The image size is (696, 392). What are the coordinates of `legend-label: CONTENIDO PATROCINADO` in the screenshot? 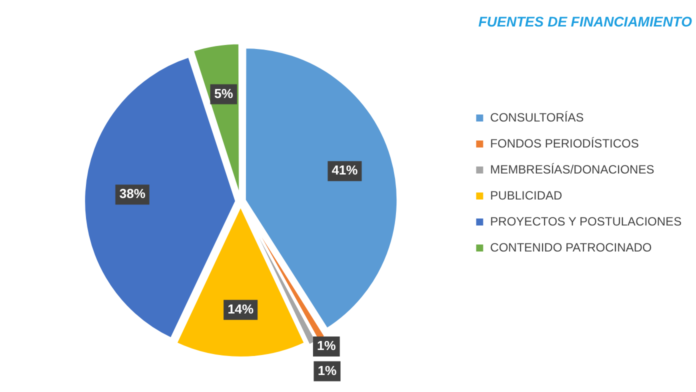 It's located at (571, 247).